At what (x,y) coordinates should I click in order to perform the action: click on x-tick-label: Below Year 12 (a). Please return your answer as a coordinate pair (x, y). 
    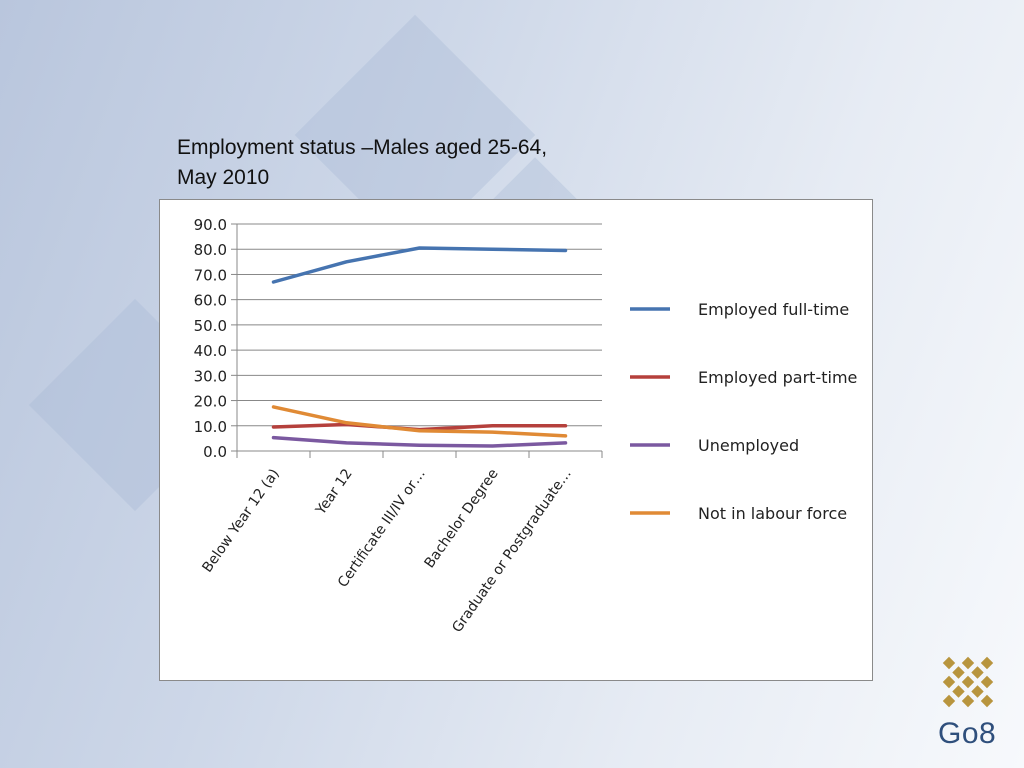
    Looking at the image, I should click on (240, 520).